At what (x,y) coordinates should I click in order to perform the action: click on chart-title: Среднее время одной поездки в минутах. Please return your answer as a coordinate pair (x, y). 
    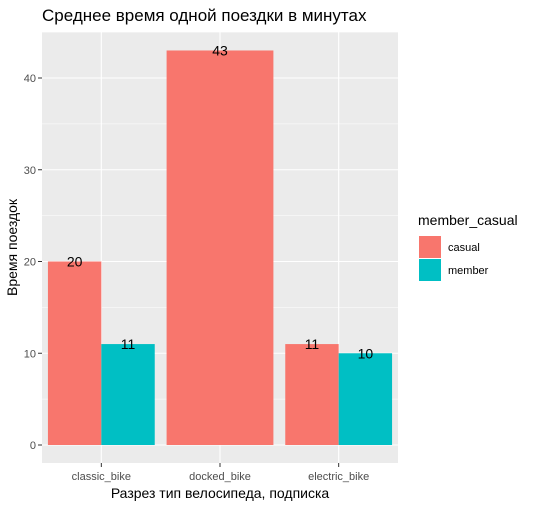
    Looking at the image, I should click on (204, 15).